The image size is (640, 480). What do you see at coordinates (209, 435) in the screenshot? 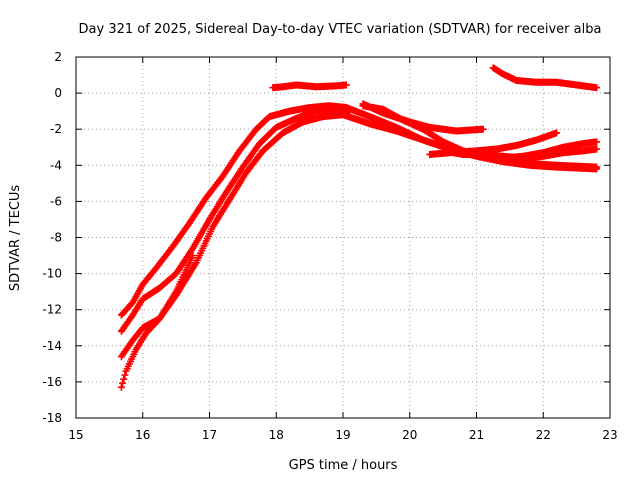
I see `x-tick-label: 17` at bounding box center [209, 435].